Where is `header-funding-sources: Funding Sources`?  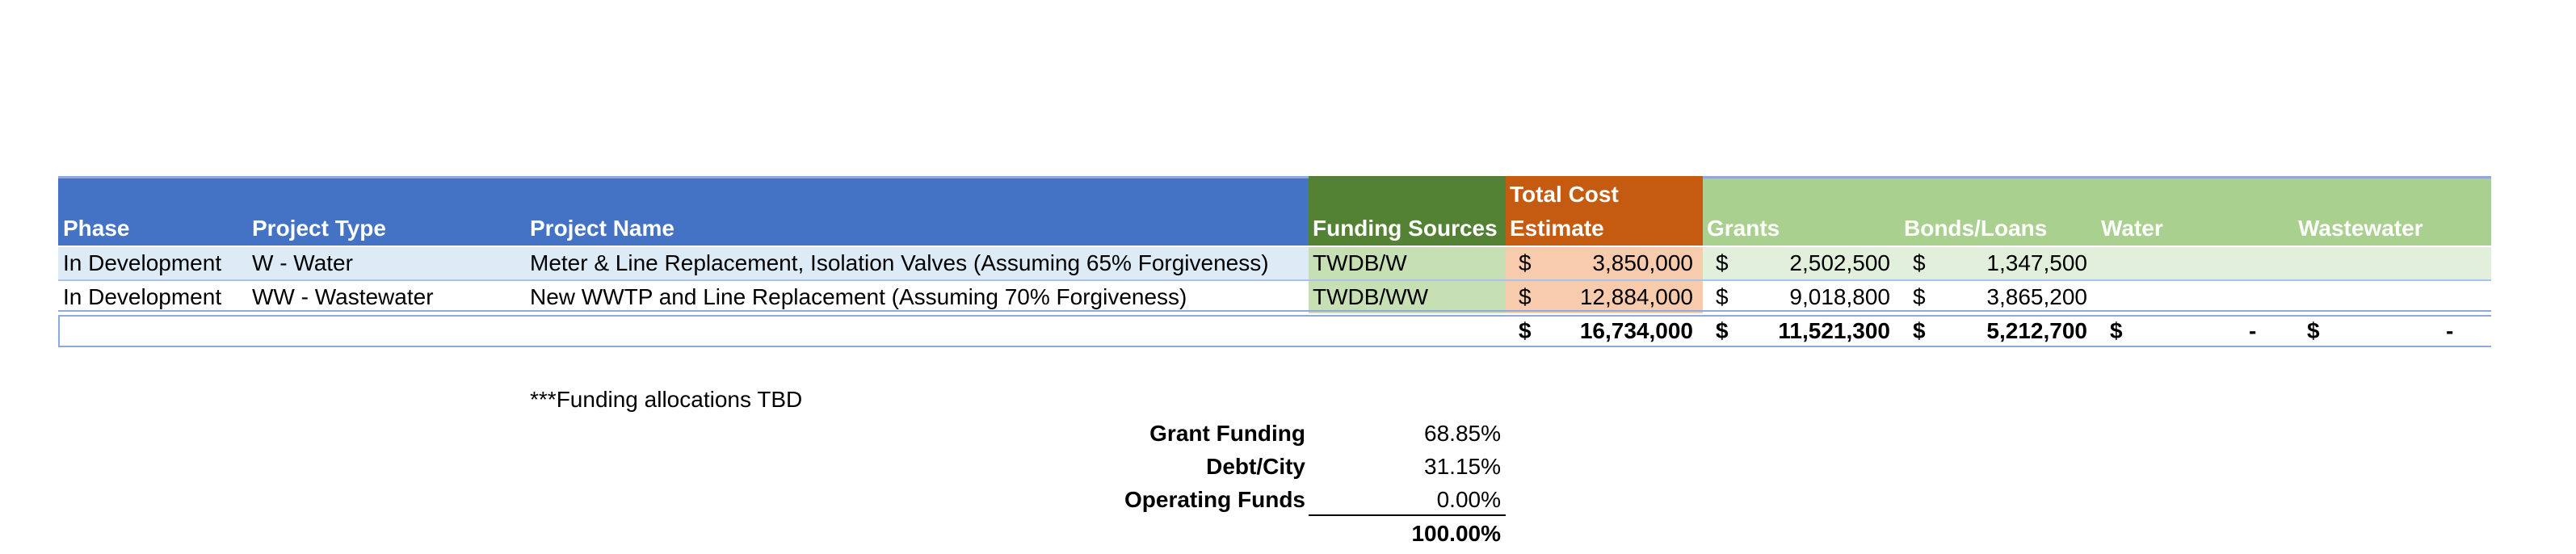 header-funding-sources: Funding Sources is located at coordinates (1406, 228).